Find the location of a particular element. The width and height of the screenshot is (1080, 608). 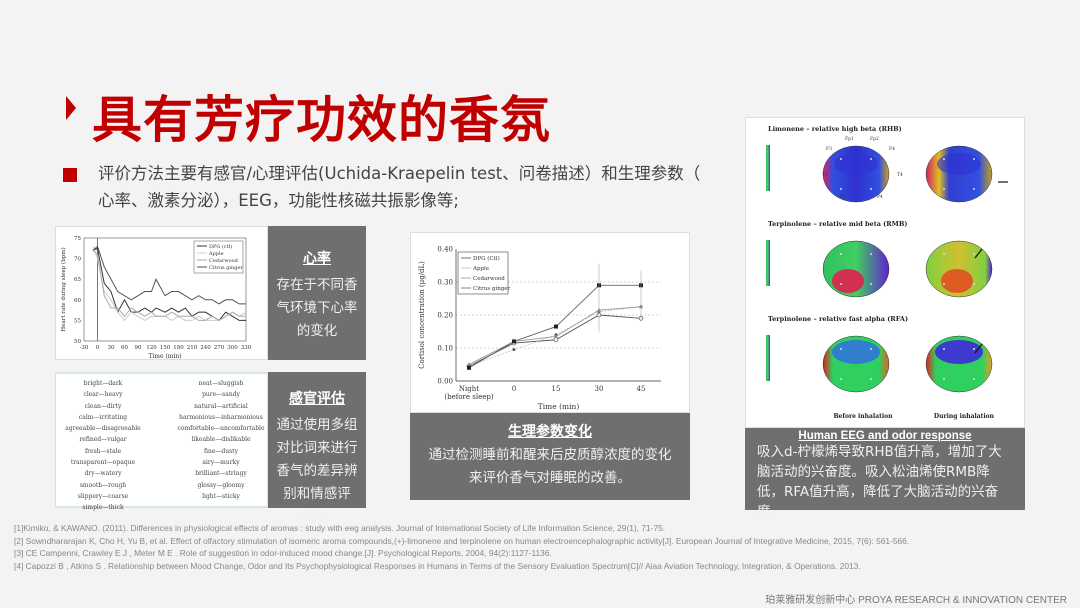

eeg-row-title: Limonene – relative high beta (RHB) is located at coordinates (835, 129).